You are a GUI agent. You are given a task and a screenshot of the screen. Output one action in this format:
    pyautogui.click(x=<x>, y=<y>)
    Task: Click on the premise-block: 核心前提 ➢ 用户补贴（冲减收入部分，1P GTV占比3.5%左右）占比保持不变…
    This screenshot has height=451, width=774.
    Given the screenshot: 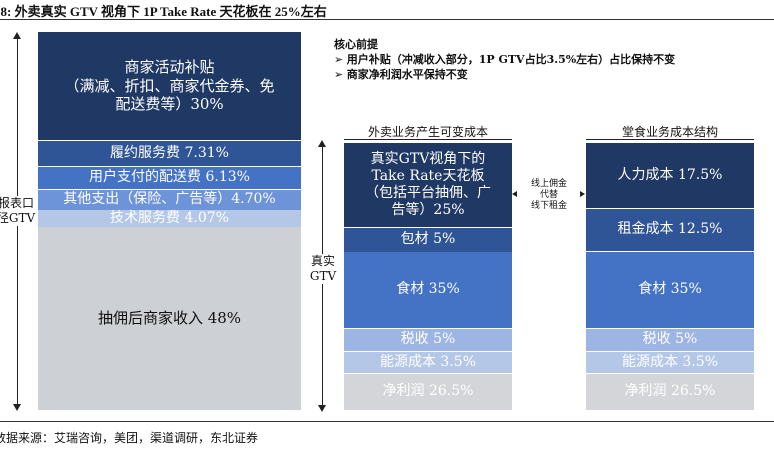 What is the action you would take?
    pyautogui.click(x=504, y=59)
    